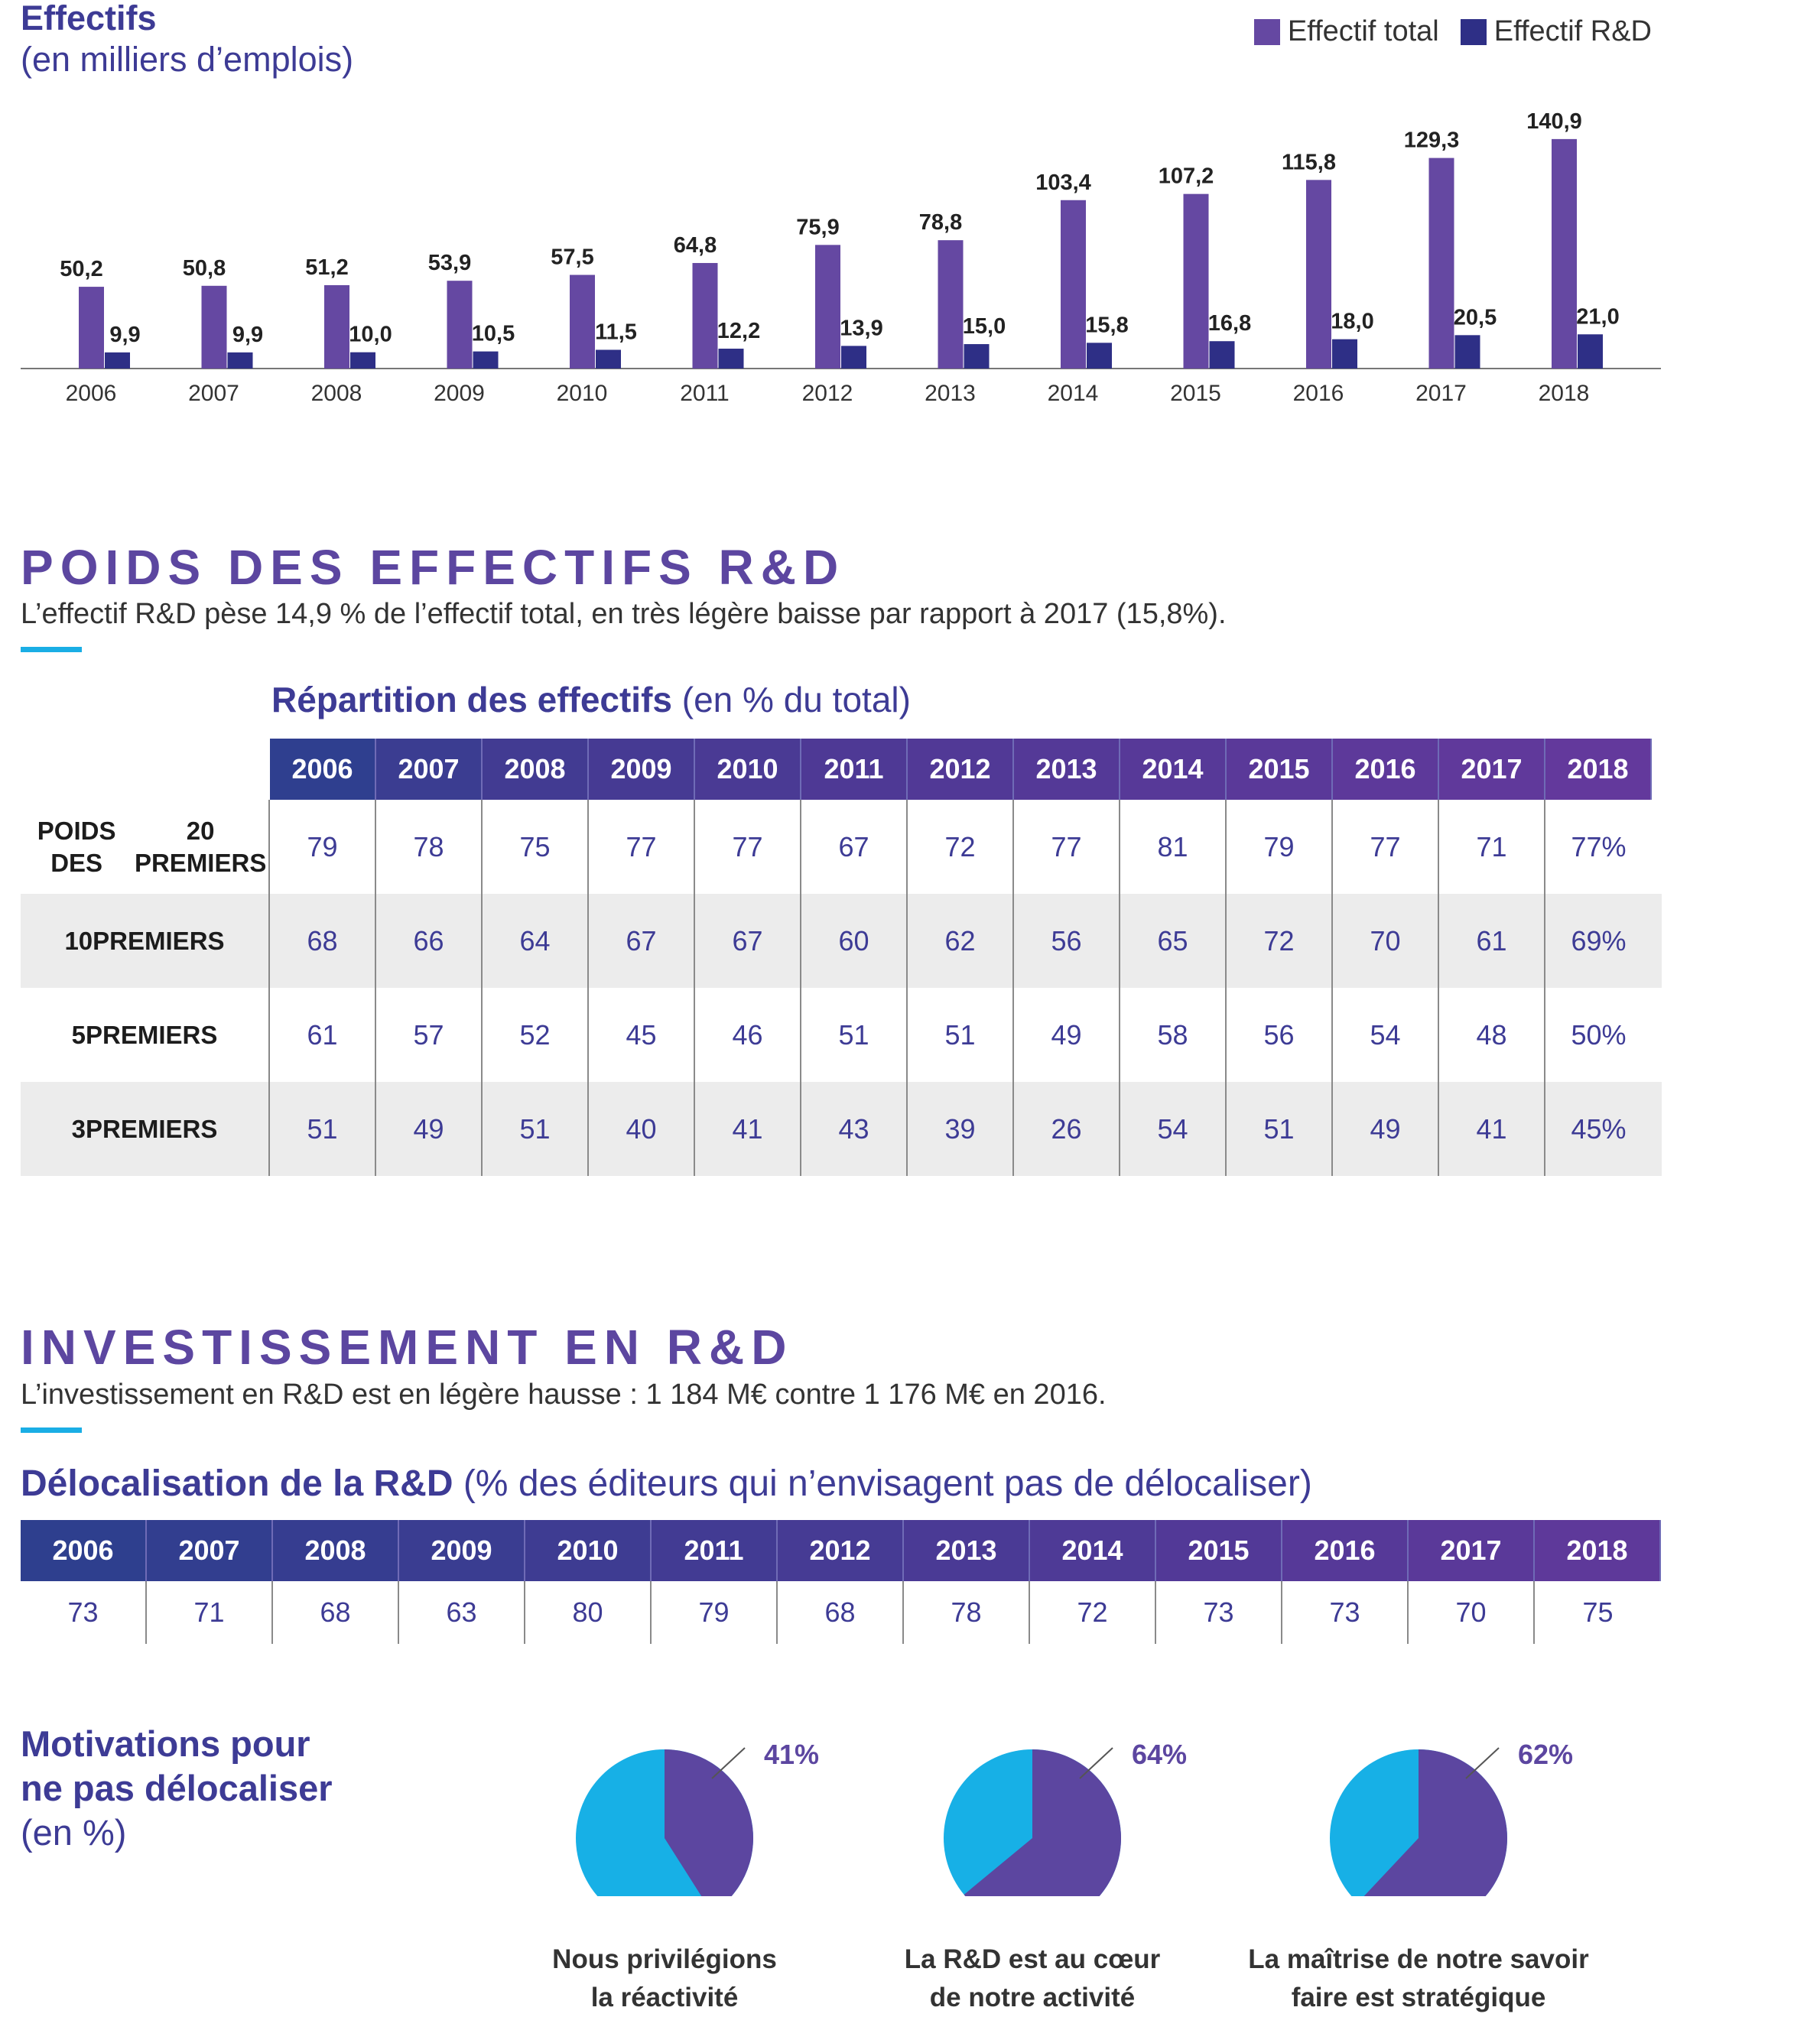  What do you see at coordinates (738, 331) in the screenshot?
I see `data-label-rd: 12,2` at bounding box center [738, 331].